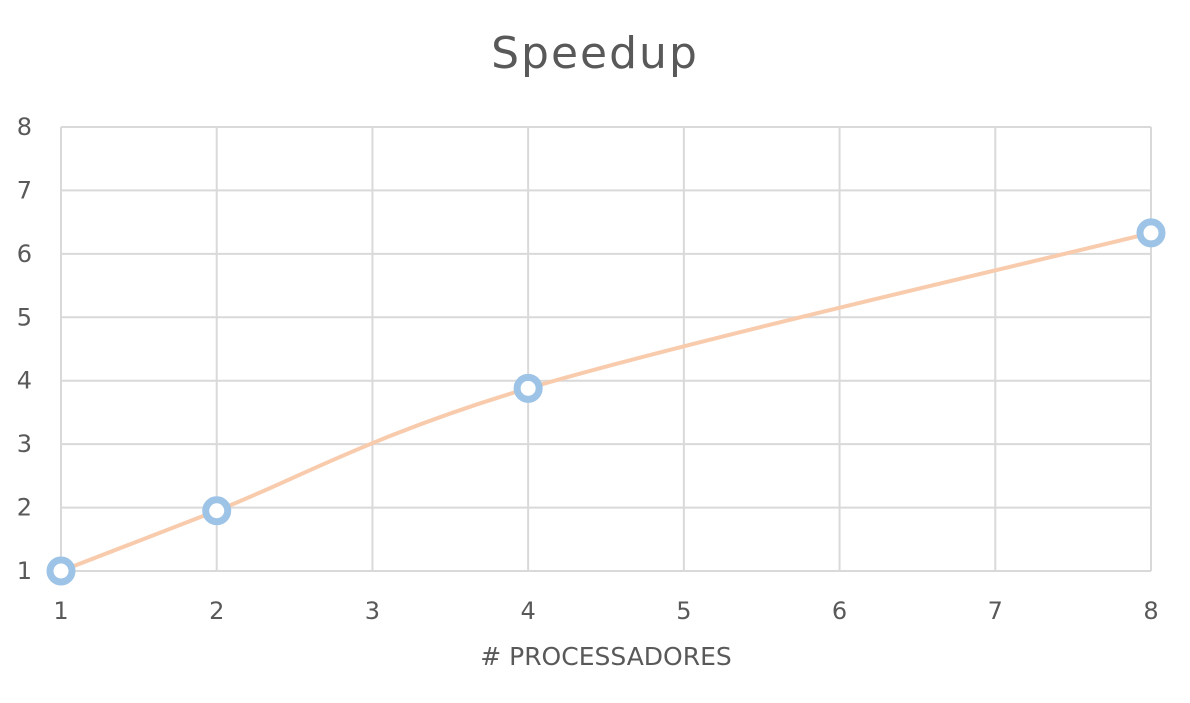 This screenshot has width=1190, height=703. Describe the element at coordinates (24, 508) in the screenshot. I see `y-tick-label: 2` at that location.